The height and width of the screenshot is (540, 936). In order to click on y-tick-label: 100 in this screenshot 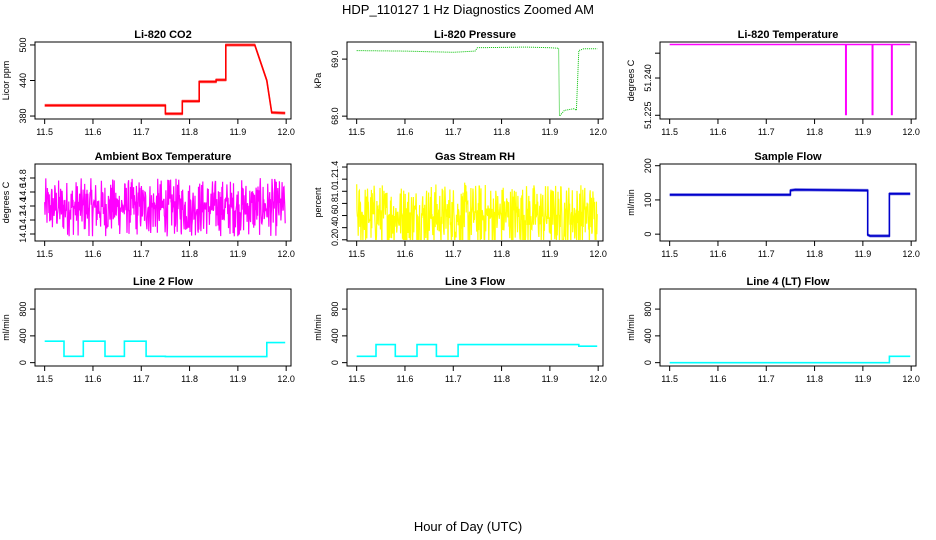, I will do `click(648, 199)`.